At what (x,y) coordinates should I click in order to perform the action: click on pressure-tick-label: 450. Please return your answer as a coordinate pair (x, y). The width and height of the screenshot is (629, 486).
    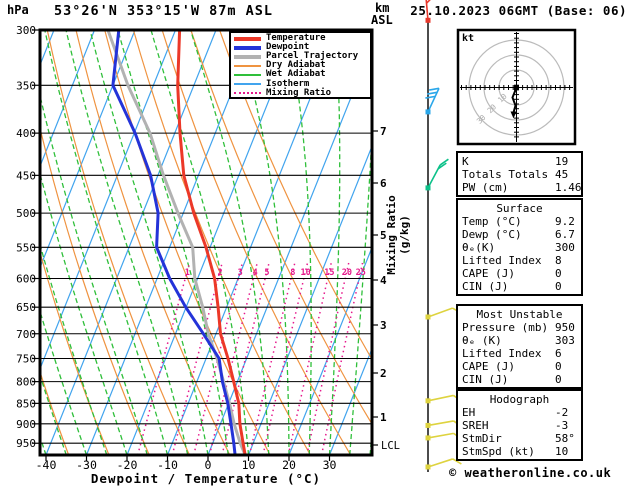
    Looking at the image, I should click on (26, 175).